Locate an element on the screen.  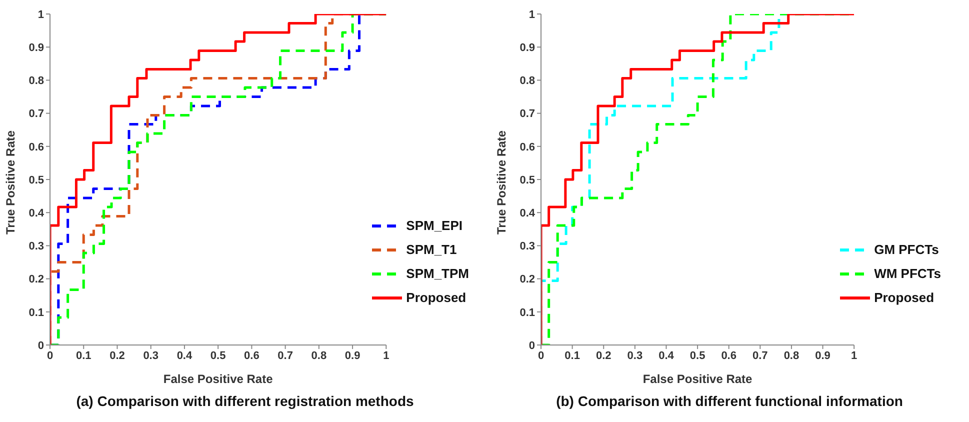
text: (b) Comparison with different functional information is located at coordinates (729, 401).